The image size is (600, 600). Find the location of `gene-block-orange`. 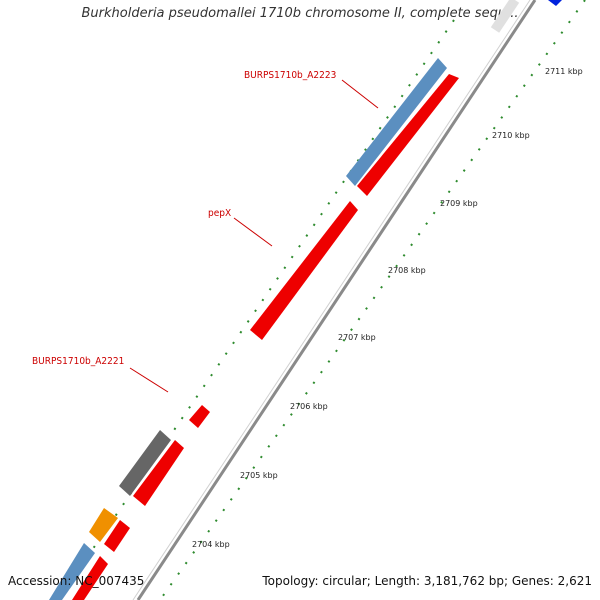

gene-block-orange is located at coordinates (103, 525).